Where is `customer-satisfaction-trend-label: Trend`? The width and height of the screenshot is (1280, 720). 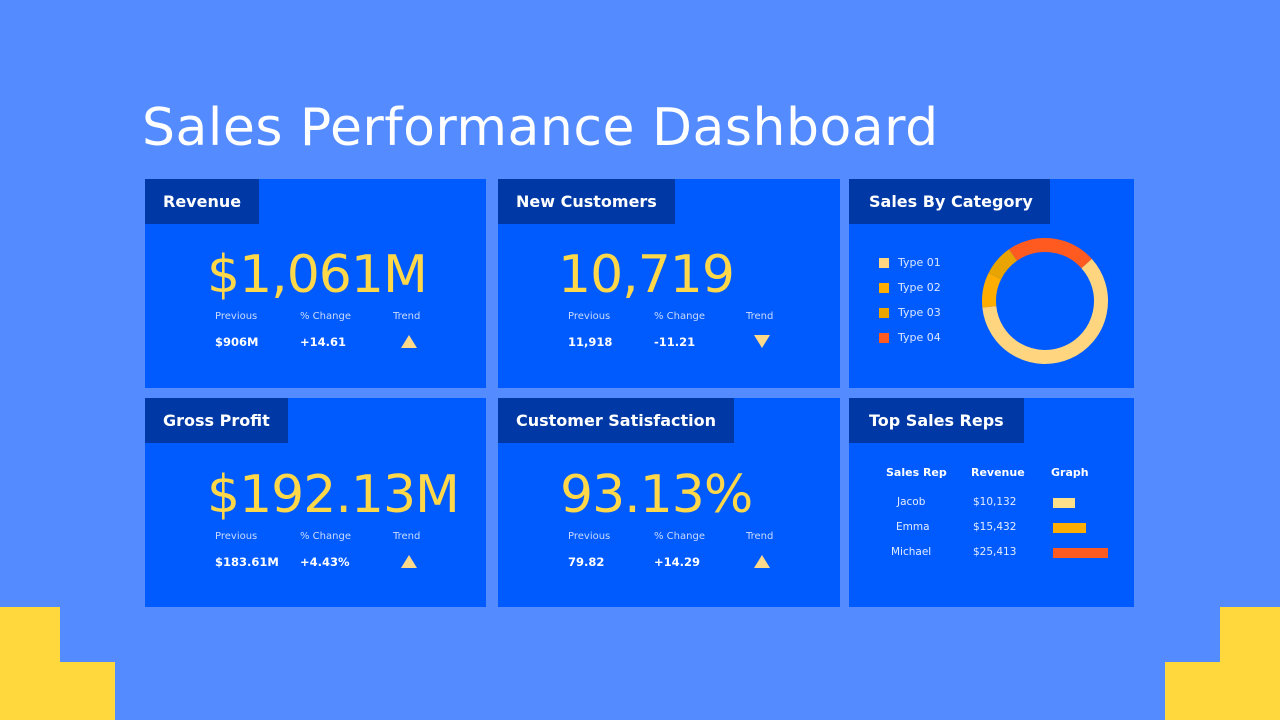
customer-satisfaction-trend-label: Trend is located at coordinates (760, 536).